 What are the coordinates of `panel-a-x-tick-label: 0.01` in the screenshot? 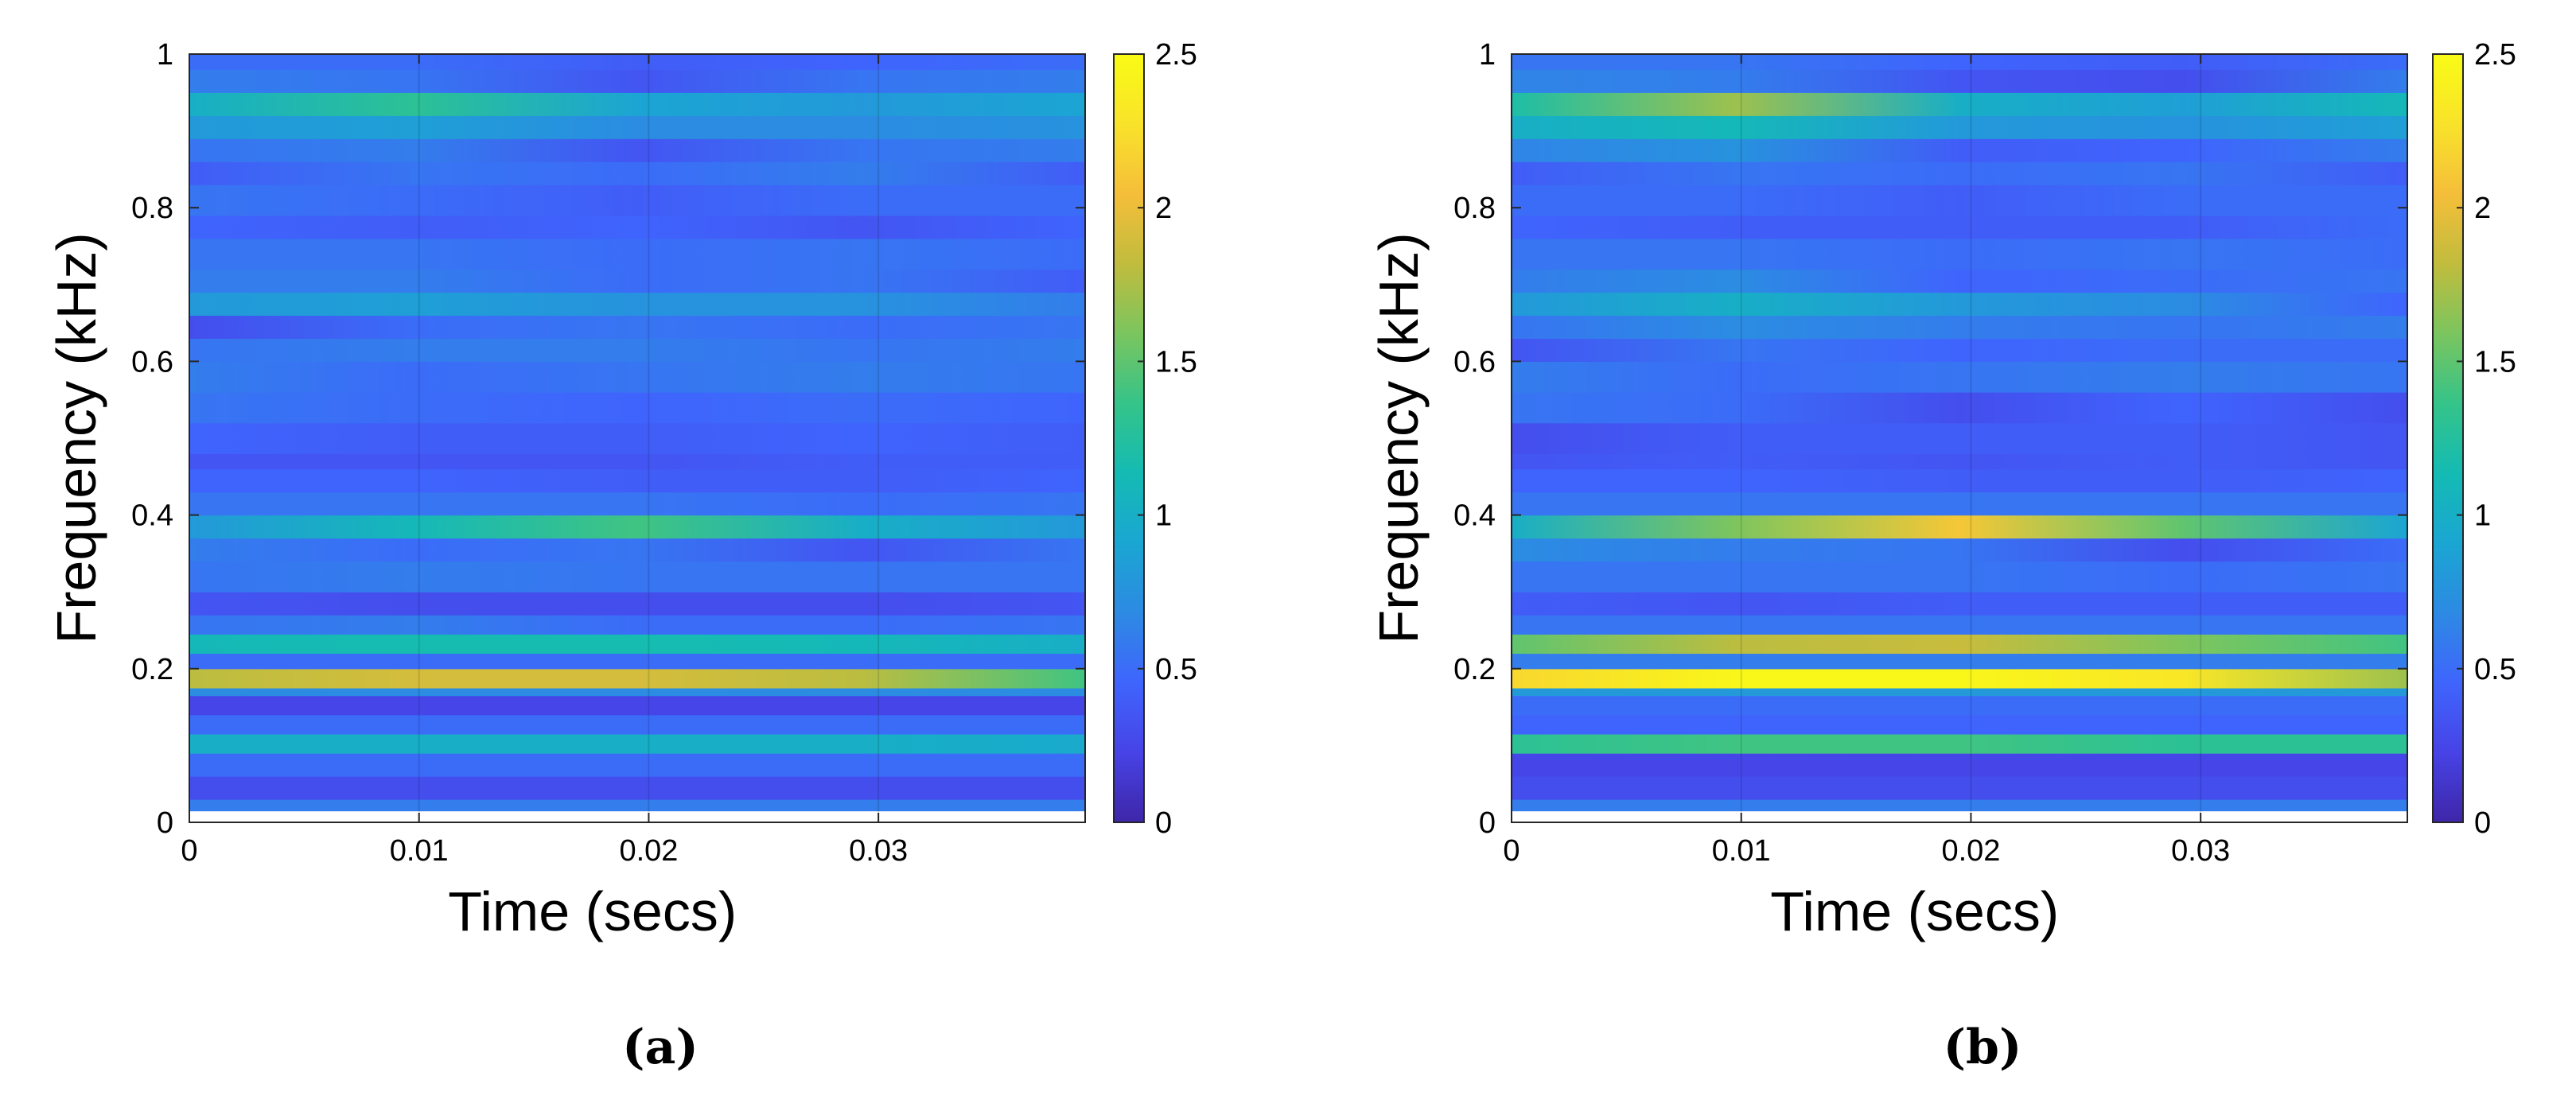 It's located at (420, 851).